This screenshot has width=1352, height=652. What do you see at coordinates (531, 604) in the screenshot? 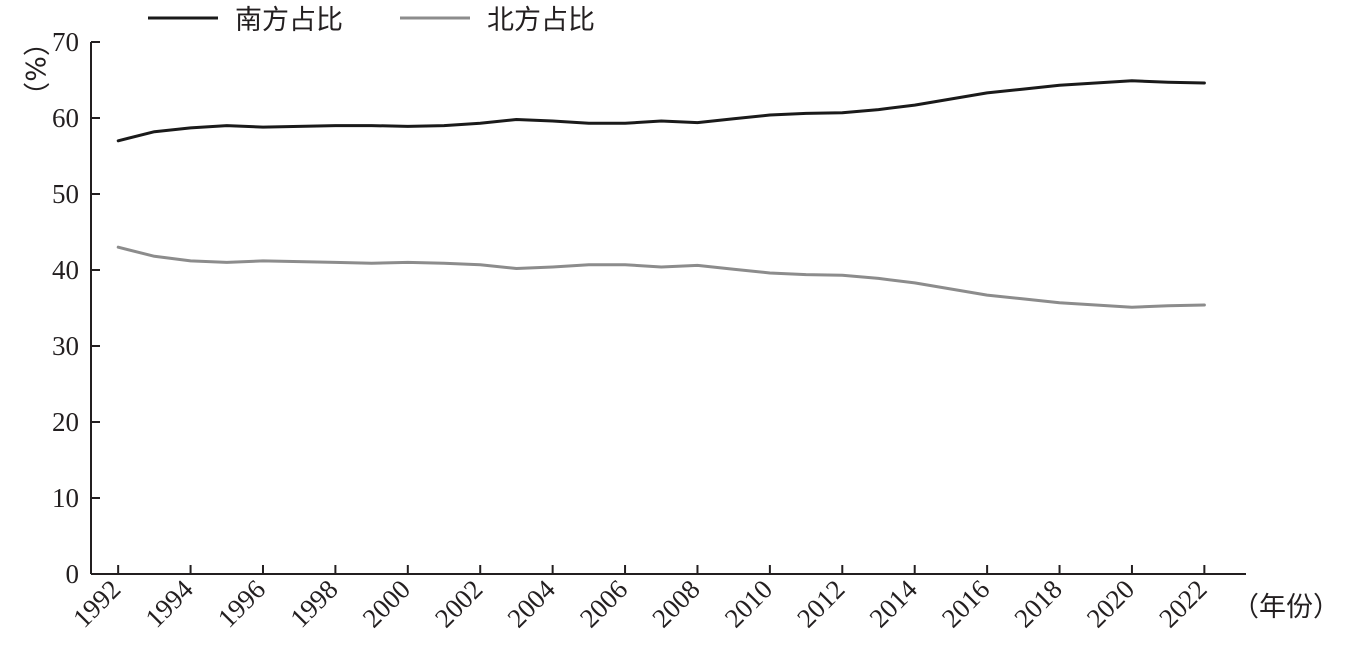
I see `x-tick-label: 2004` at bounding box center [531, 604].